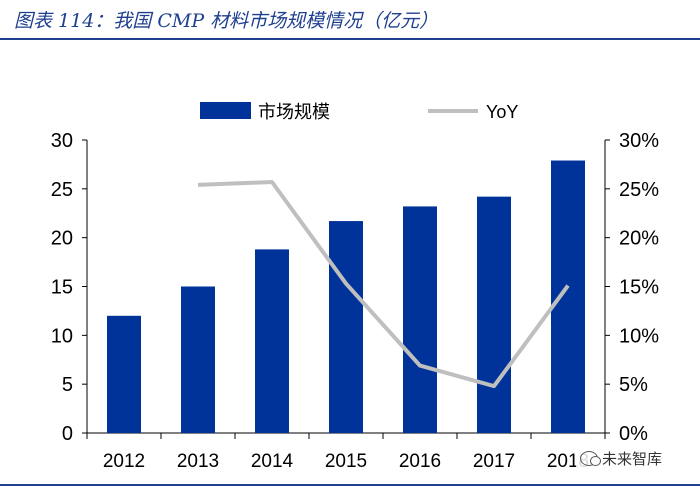 This screenshot has width=700, height=488. I want to click on bar-2017, so click(494, 314).